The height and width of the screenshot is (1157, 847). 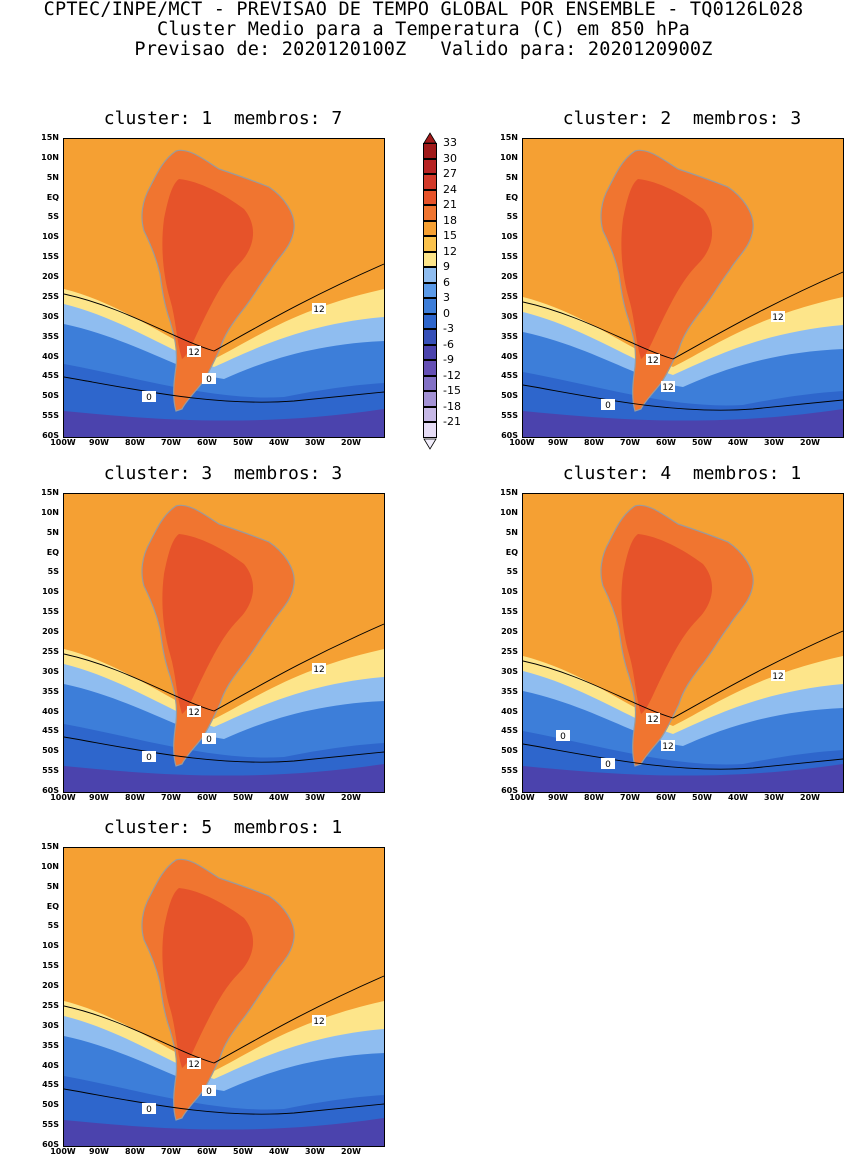 I want to click on legend-label: 9, so click(x=446, y=266).